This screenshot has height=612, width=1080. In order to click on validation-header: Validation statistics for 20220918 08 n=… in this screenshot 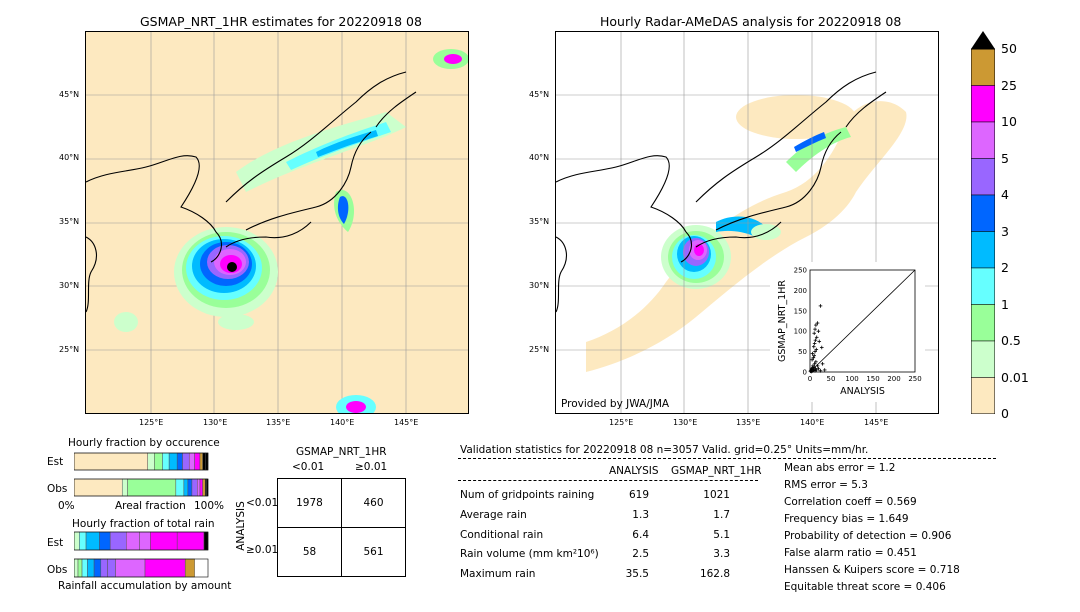, I will do `click(664, 450)`.